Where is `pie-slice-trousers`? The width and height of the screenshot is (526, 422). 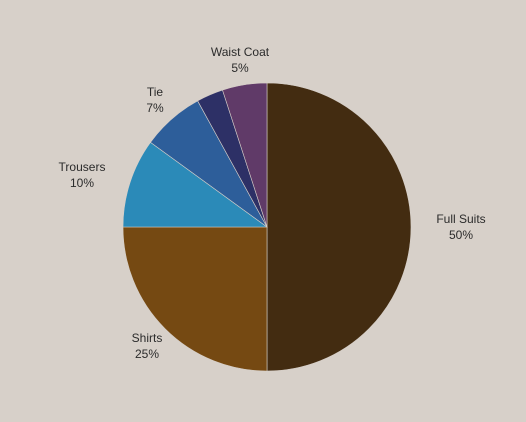
pie-slice-trousers is located at coordinates (195, 184).